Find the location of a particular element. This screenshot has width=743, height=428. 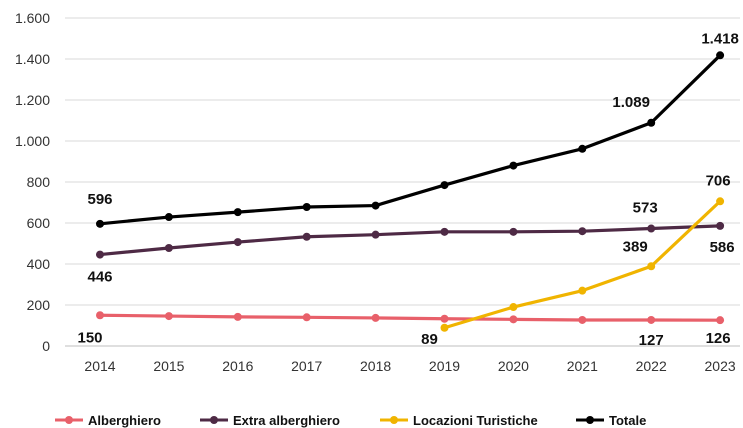

y-tick-label: 1.400 is located at coordinates (32, 59).